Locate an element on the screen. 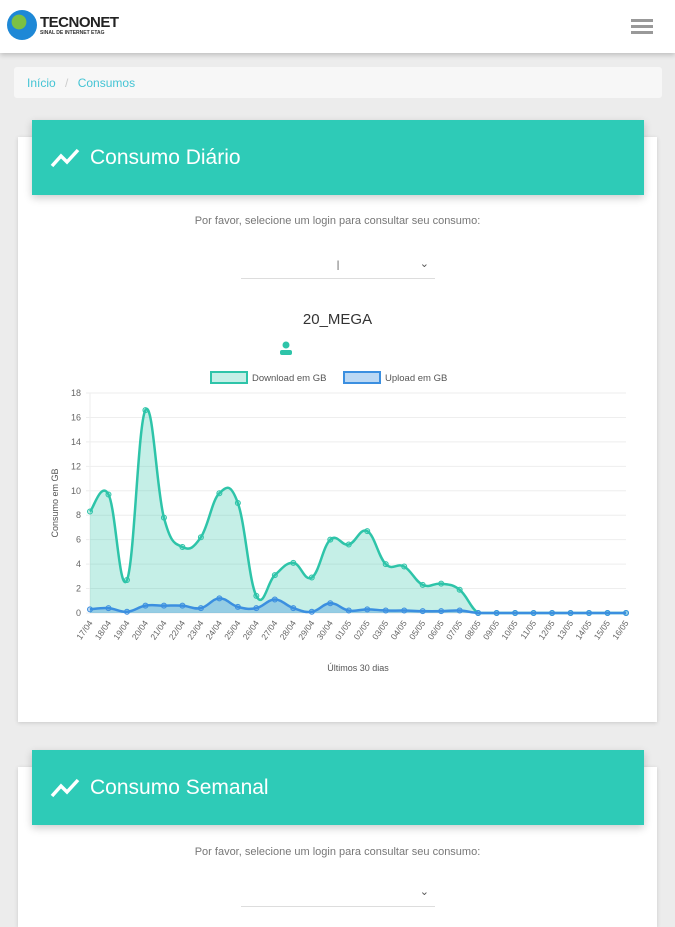 This screenshot has height=927, width=675. x-tick-label: 18/04 is located at coordinates (103, 629).